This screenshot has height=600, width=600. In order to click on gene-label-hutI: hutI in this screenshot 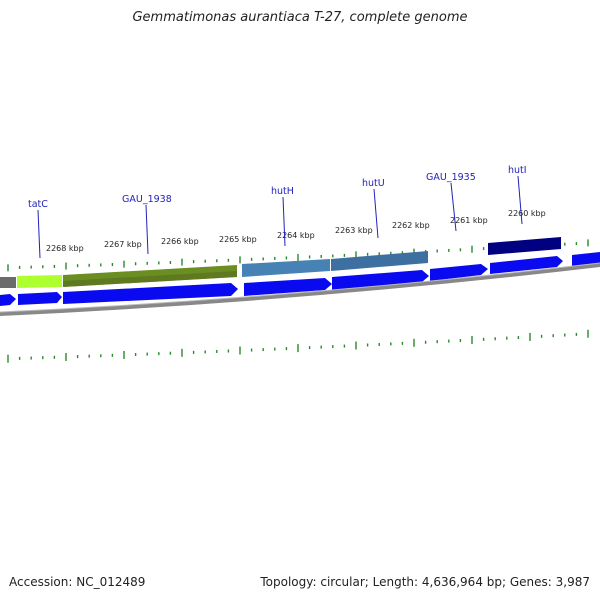, I will do `click(517, 170)`.